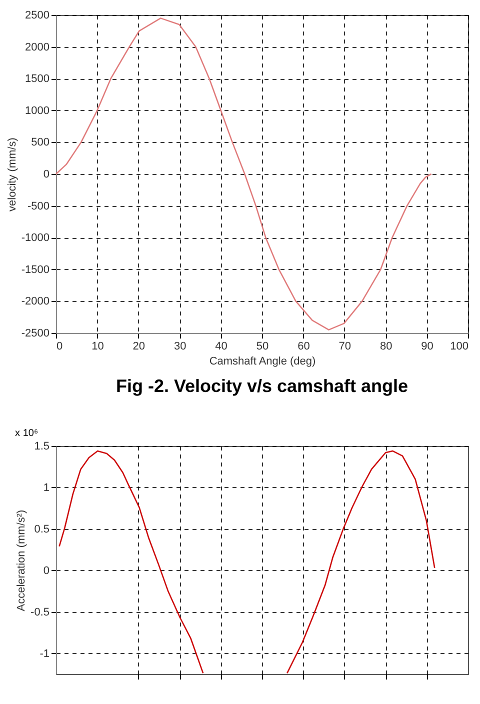  I want to click on x-tick-label: 60, so click(304, 346).